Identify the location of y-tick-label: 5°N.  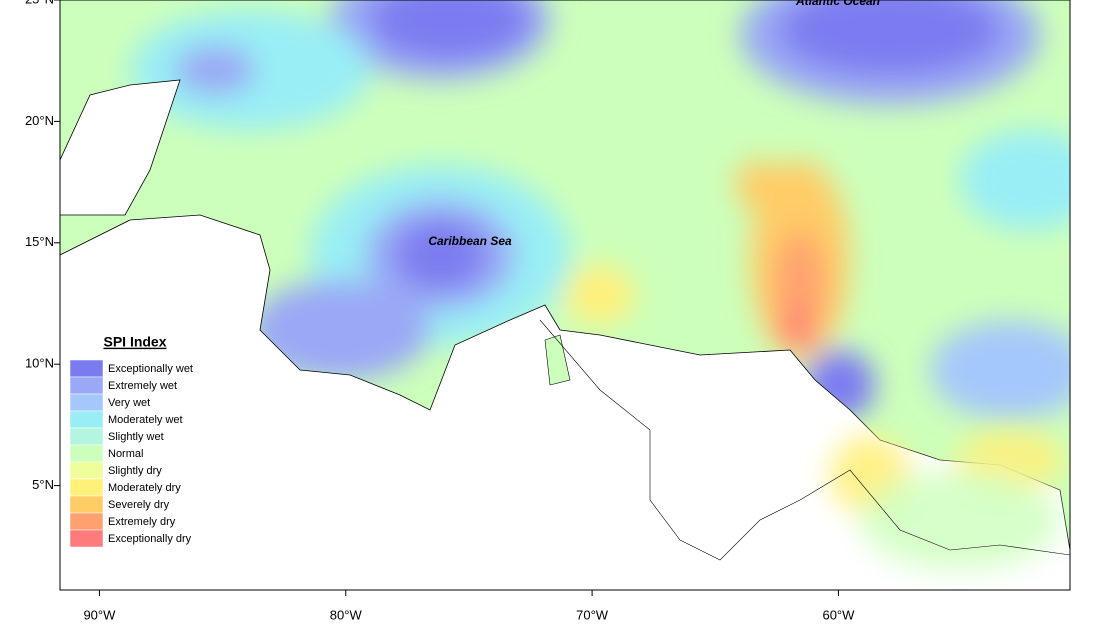
(43, 484).